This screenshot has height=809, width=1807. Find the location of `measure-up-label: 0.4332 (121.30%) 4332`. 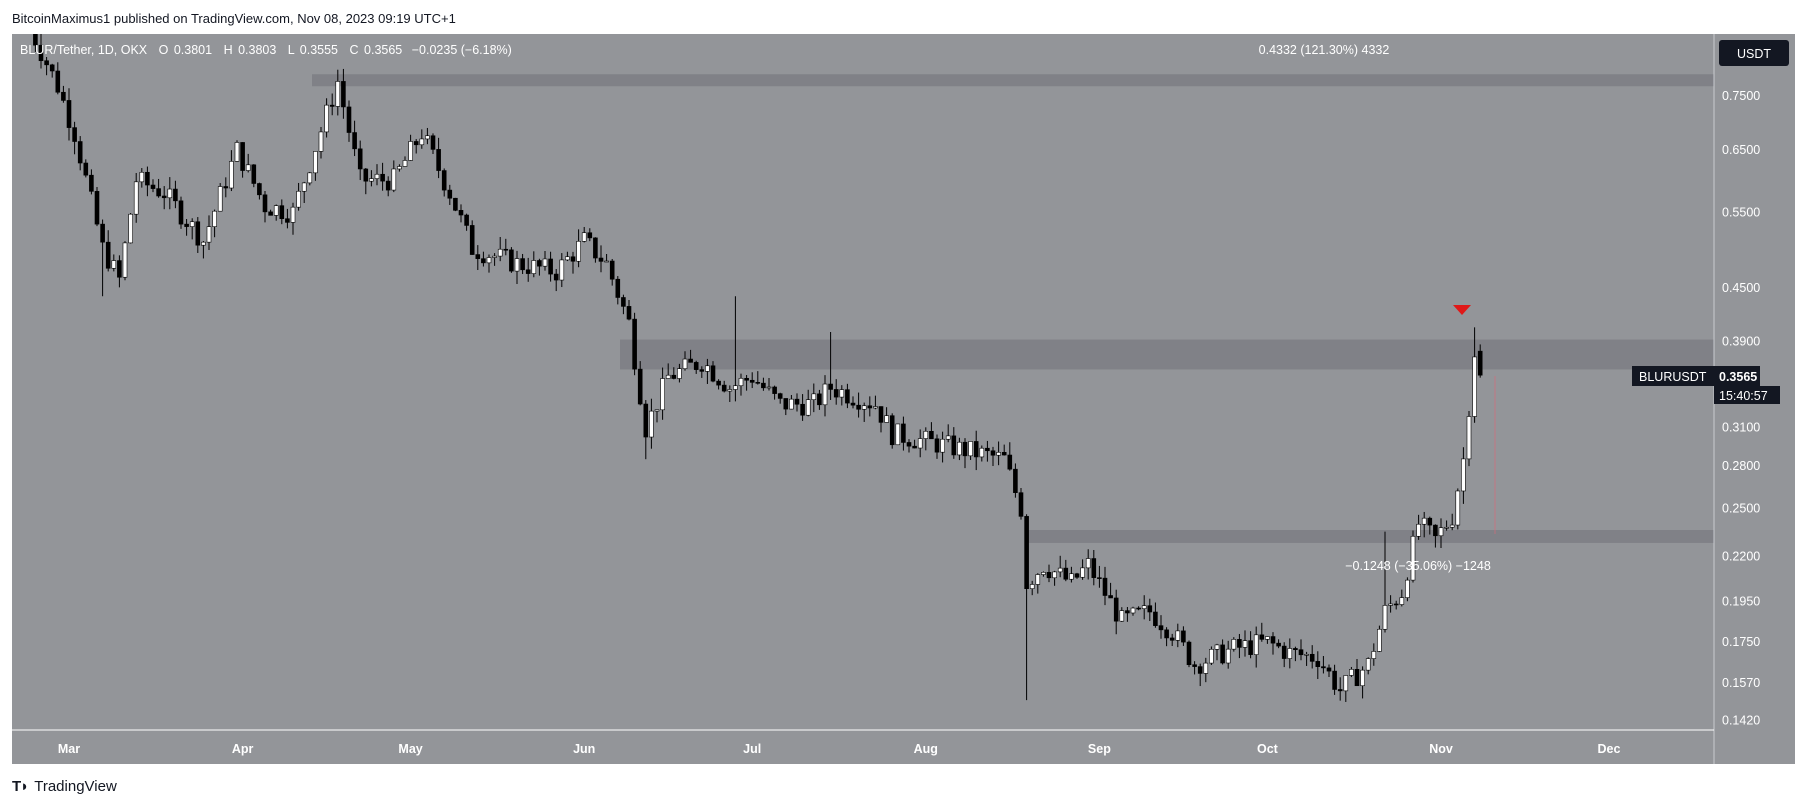

measure-up-label: 0.4332 (121.30%) 4332 is located at coordinates (1324, 50).